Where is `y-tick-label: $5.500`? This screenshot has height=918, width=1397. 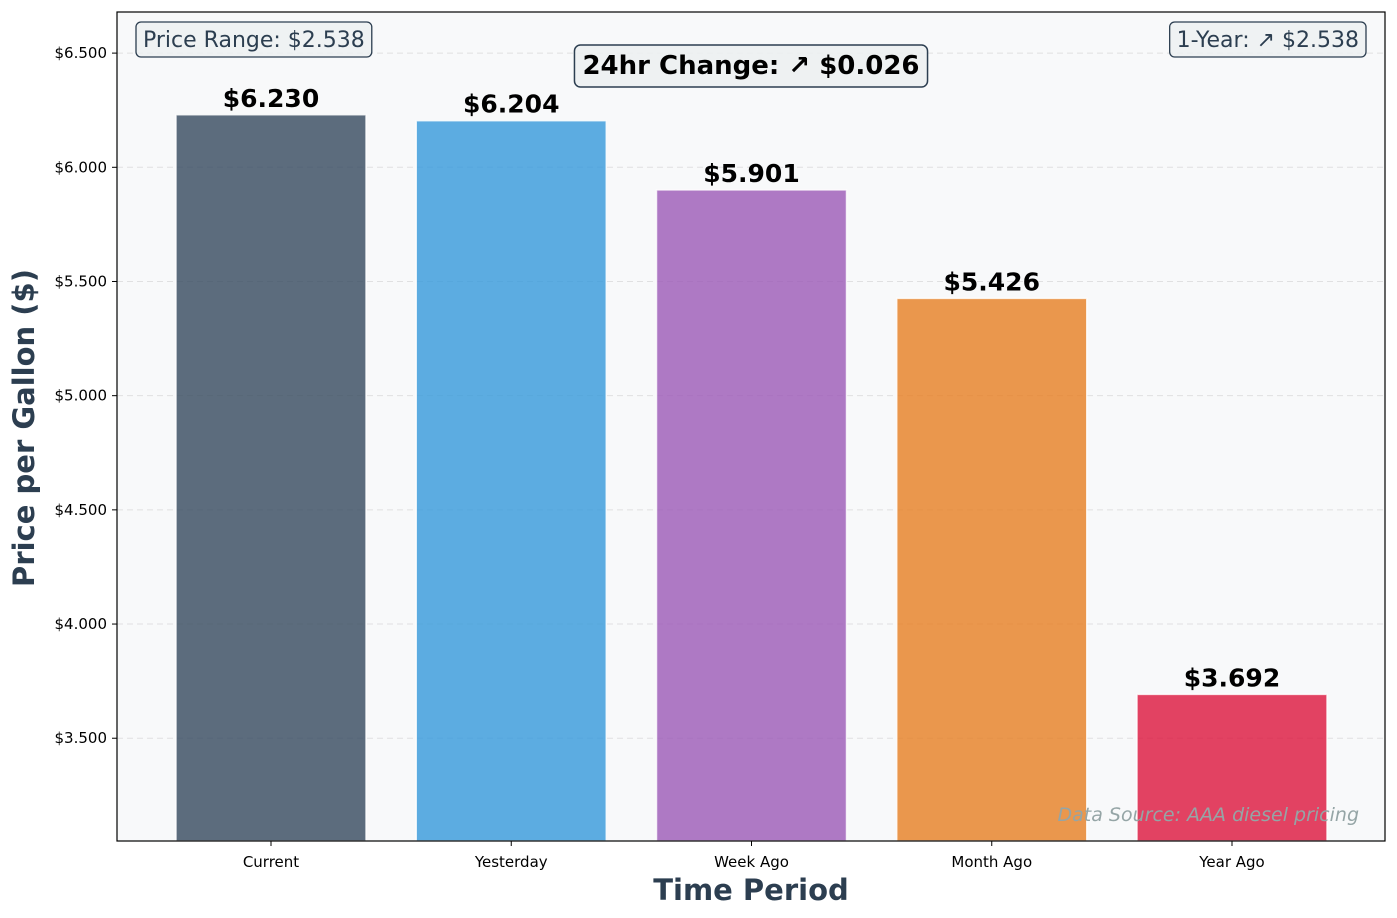
y-tick-label: $5.500 is located at coordinates (81, 281).